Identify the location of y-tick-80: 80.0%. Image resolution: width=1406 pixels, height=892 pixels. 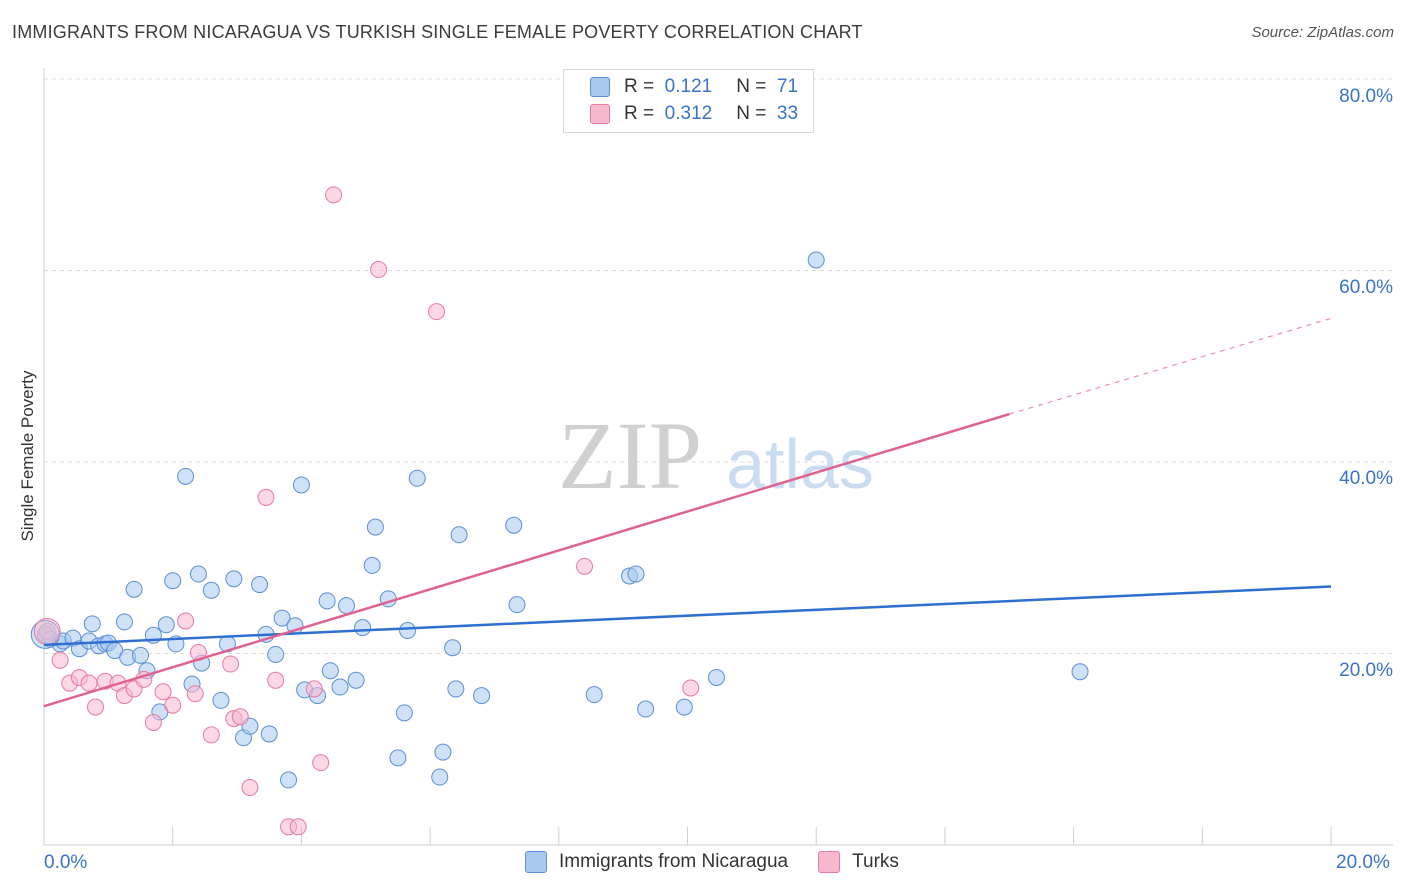
(1366, 96).